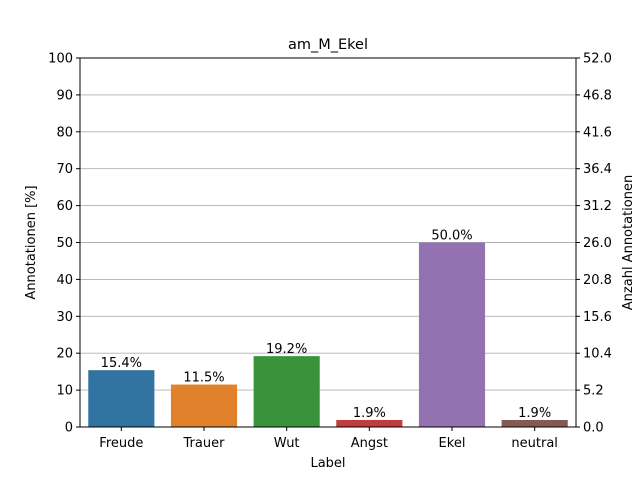  What do you see at coordinates (597, 243) in the screenshot?
I see `y-tick-label-right: 26.0` at bounding box center [597, 243].